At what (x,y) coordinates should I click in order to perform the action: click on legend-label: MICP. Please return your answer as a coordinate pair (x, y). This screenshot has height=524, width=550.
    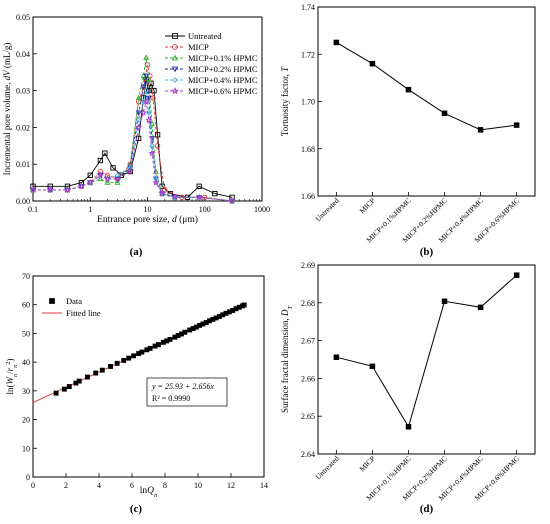
    Looking at the image, I should click on (198, 47).